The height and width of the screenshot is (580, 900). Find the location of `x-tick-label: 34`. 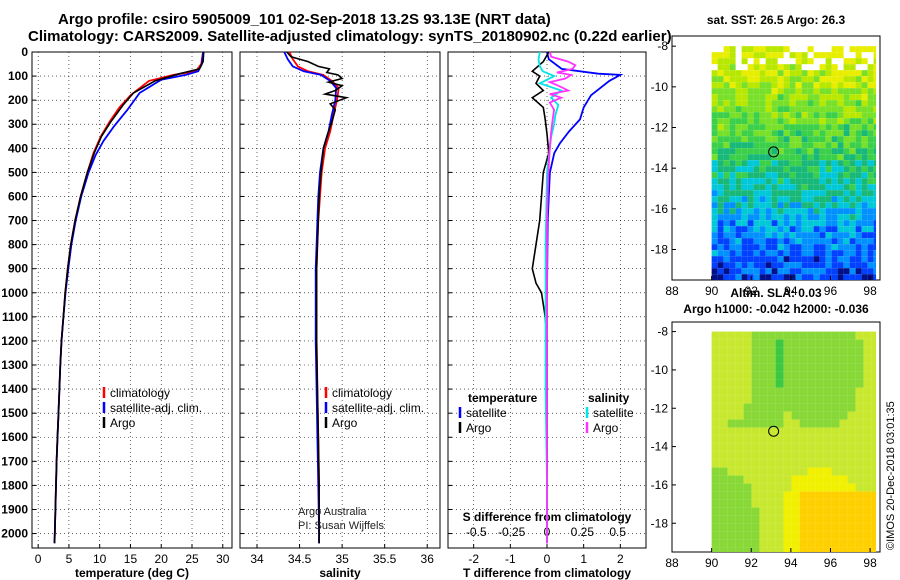

x-tick-label: 34 is located at coordinates (257, 559).